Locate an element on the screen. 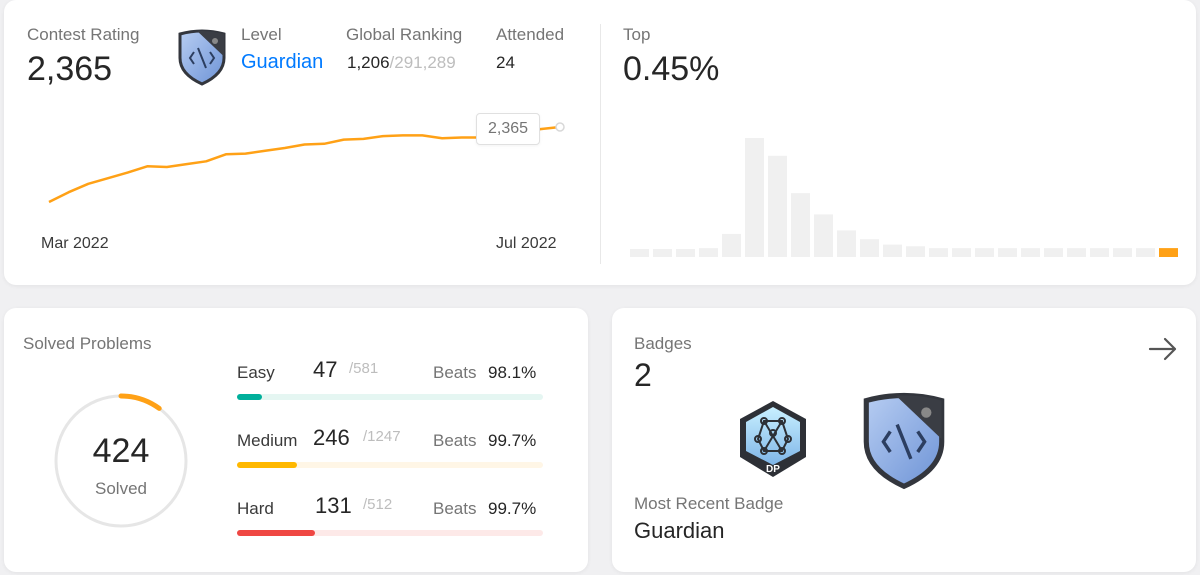 This screenshot has height=575, width=1200. contest-rating-value: 2,365 is located at coordinates (70, 69).